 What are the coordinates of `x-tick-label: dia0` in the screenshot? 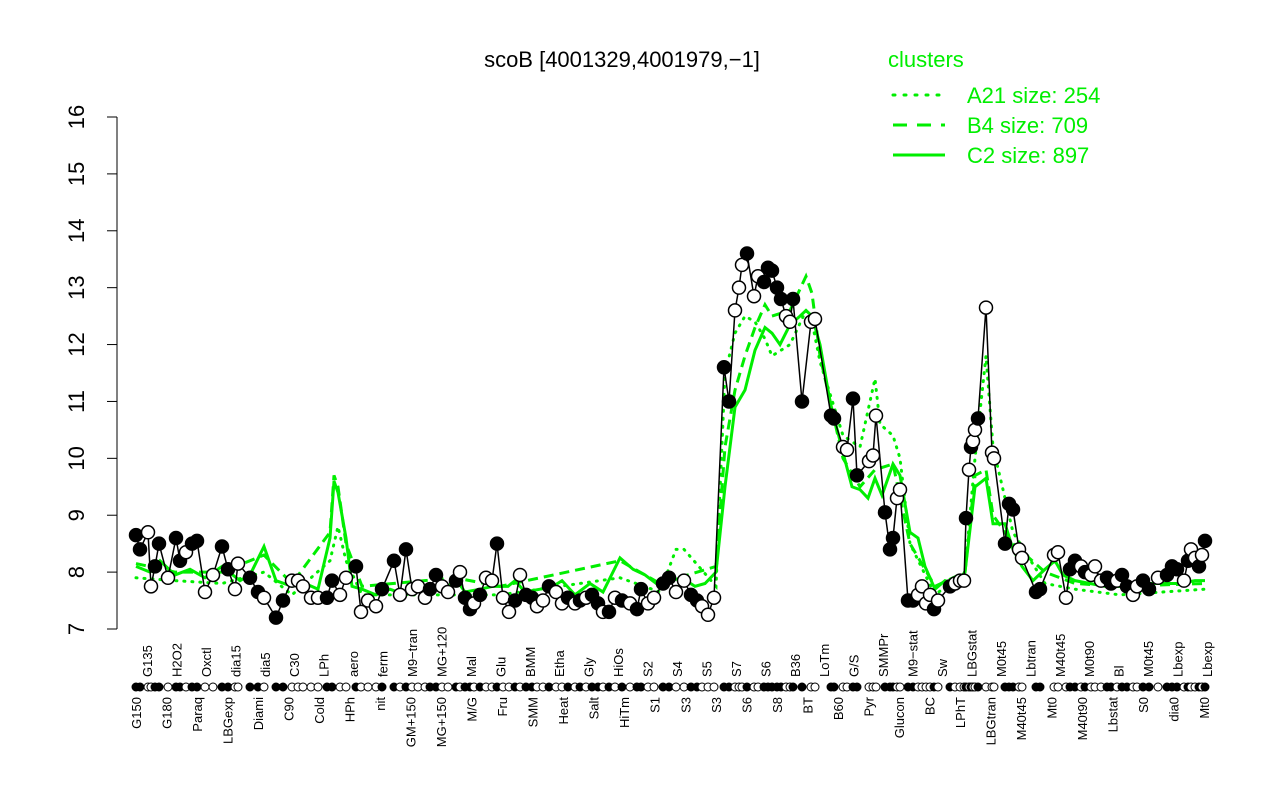 It's located at (1173, 709).